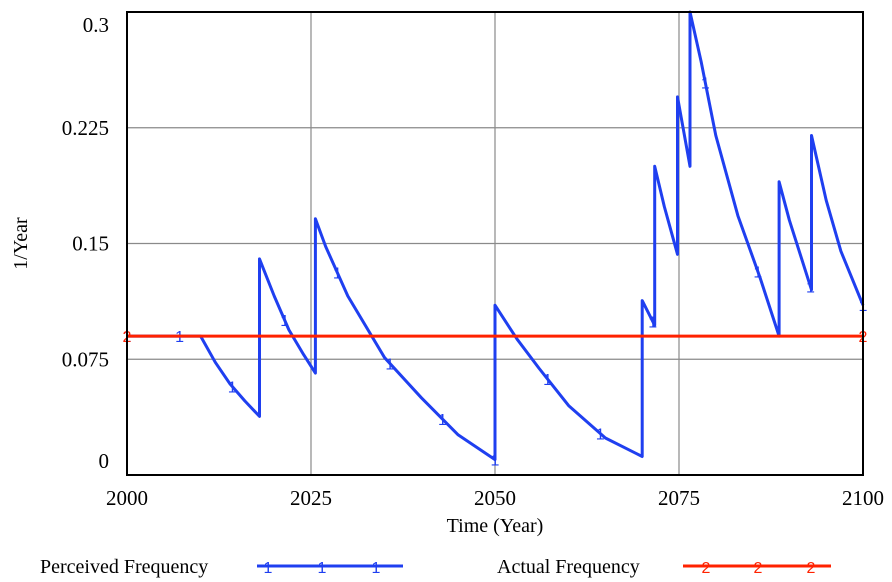 This screenshot has height=582, width=892. Describe the element at coordinates (104, 461) in the screenshot. I see `y-tick-label: 0` at that location.